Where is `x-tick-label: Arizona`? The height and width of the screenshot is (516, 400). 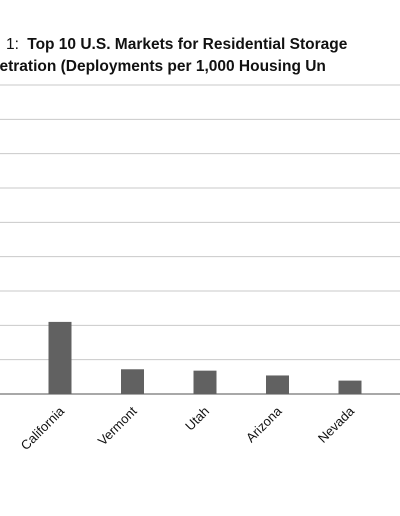 x-tick-label: Arizona is located at coordinates (264, 424).